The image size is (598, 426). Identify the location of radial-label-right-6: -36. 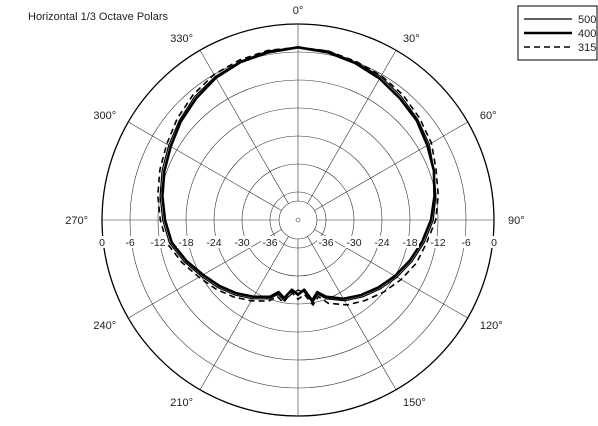
(325, 243).